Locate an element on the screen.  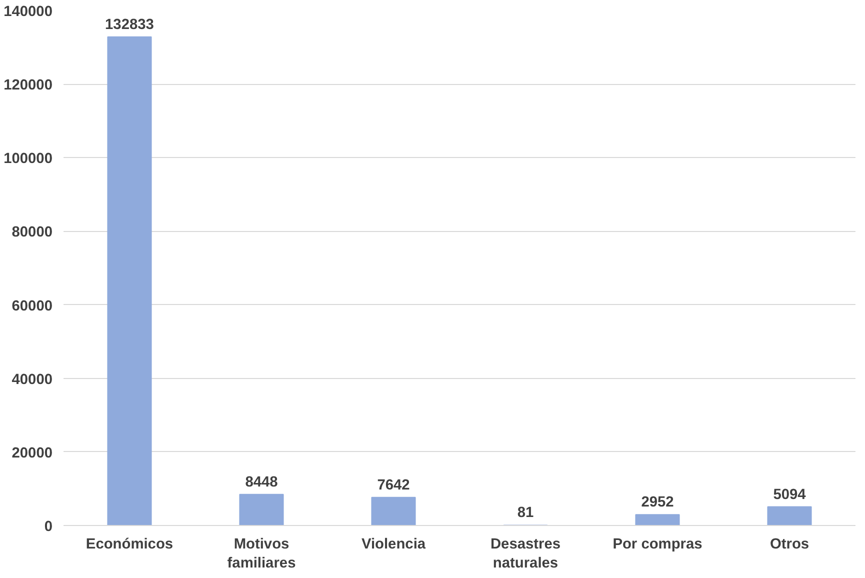
x-tick-label: Por compras is located at coordinates (657, 544).